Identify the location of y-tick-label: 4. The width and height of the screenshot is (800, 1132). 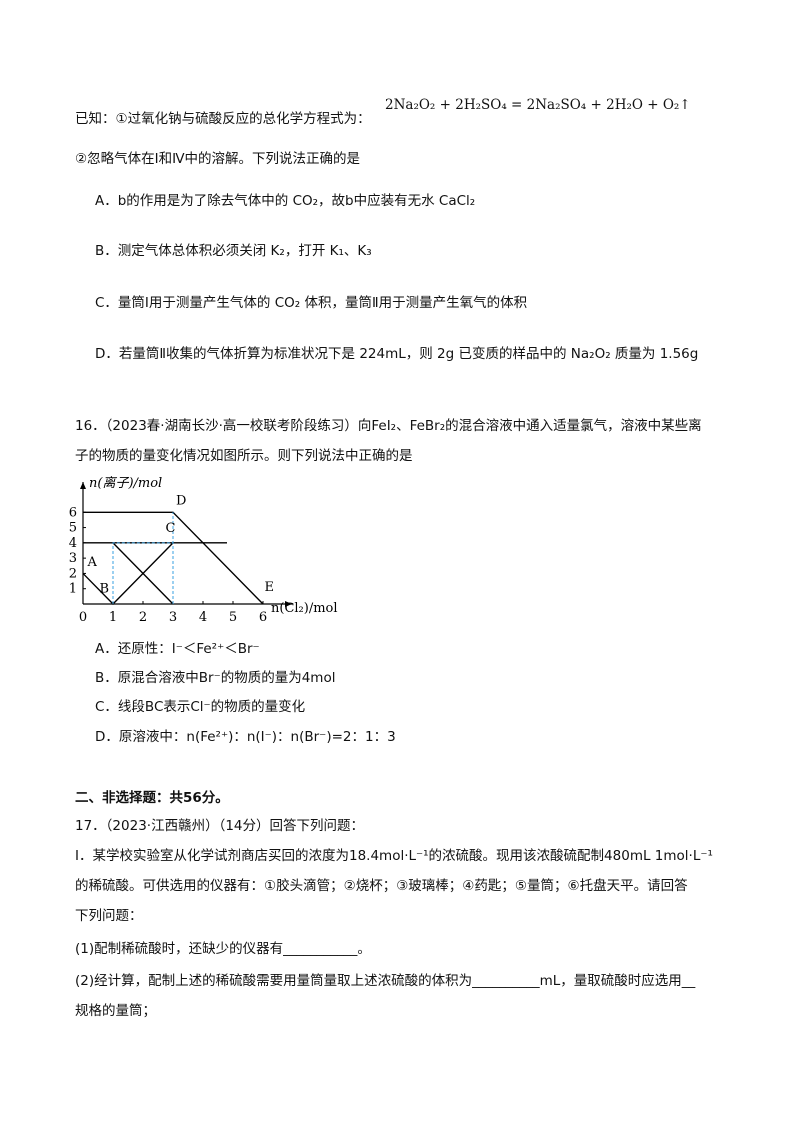
(73, 543).